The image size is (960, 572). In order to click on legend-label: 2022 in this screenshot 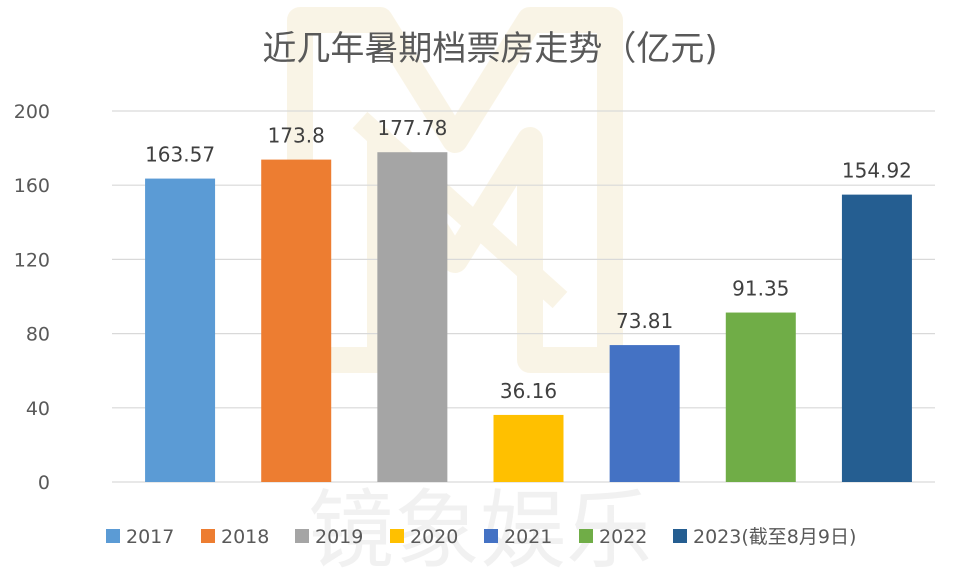, I will do `click(623, 537)`.